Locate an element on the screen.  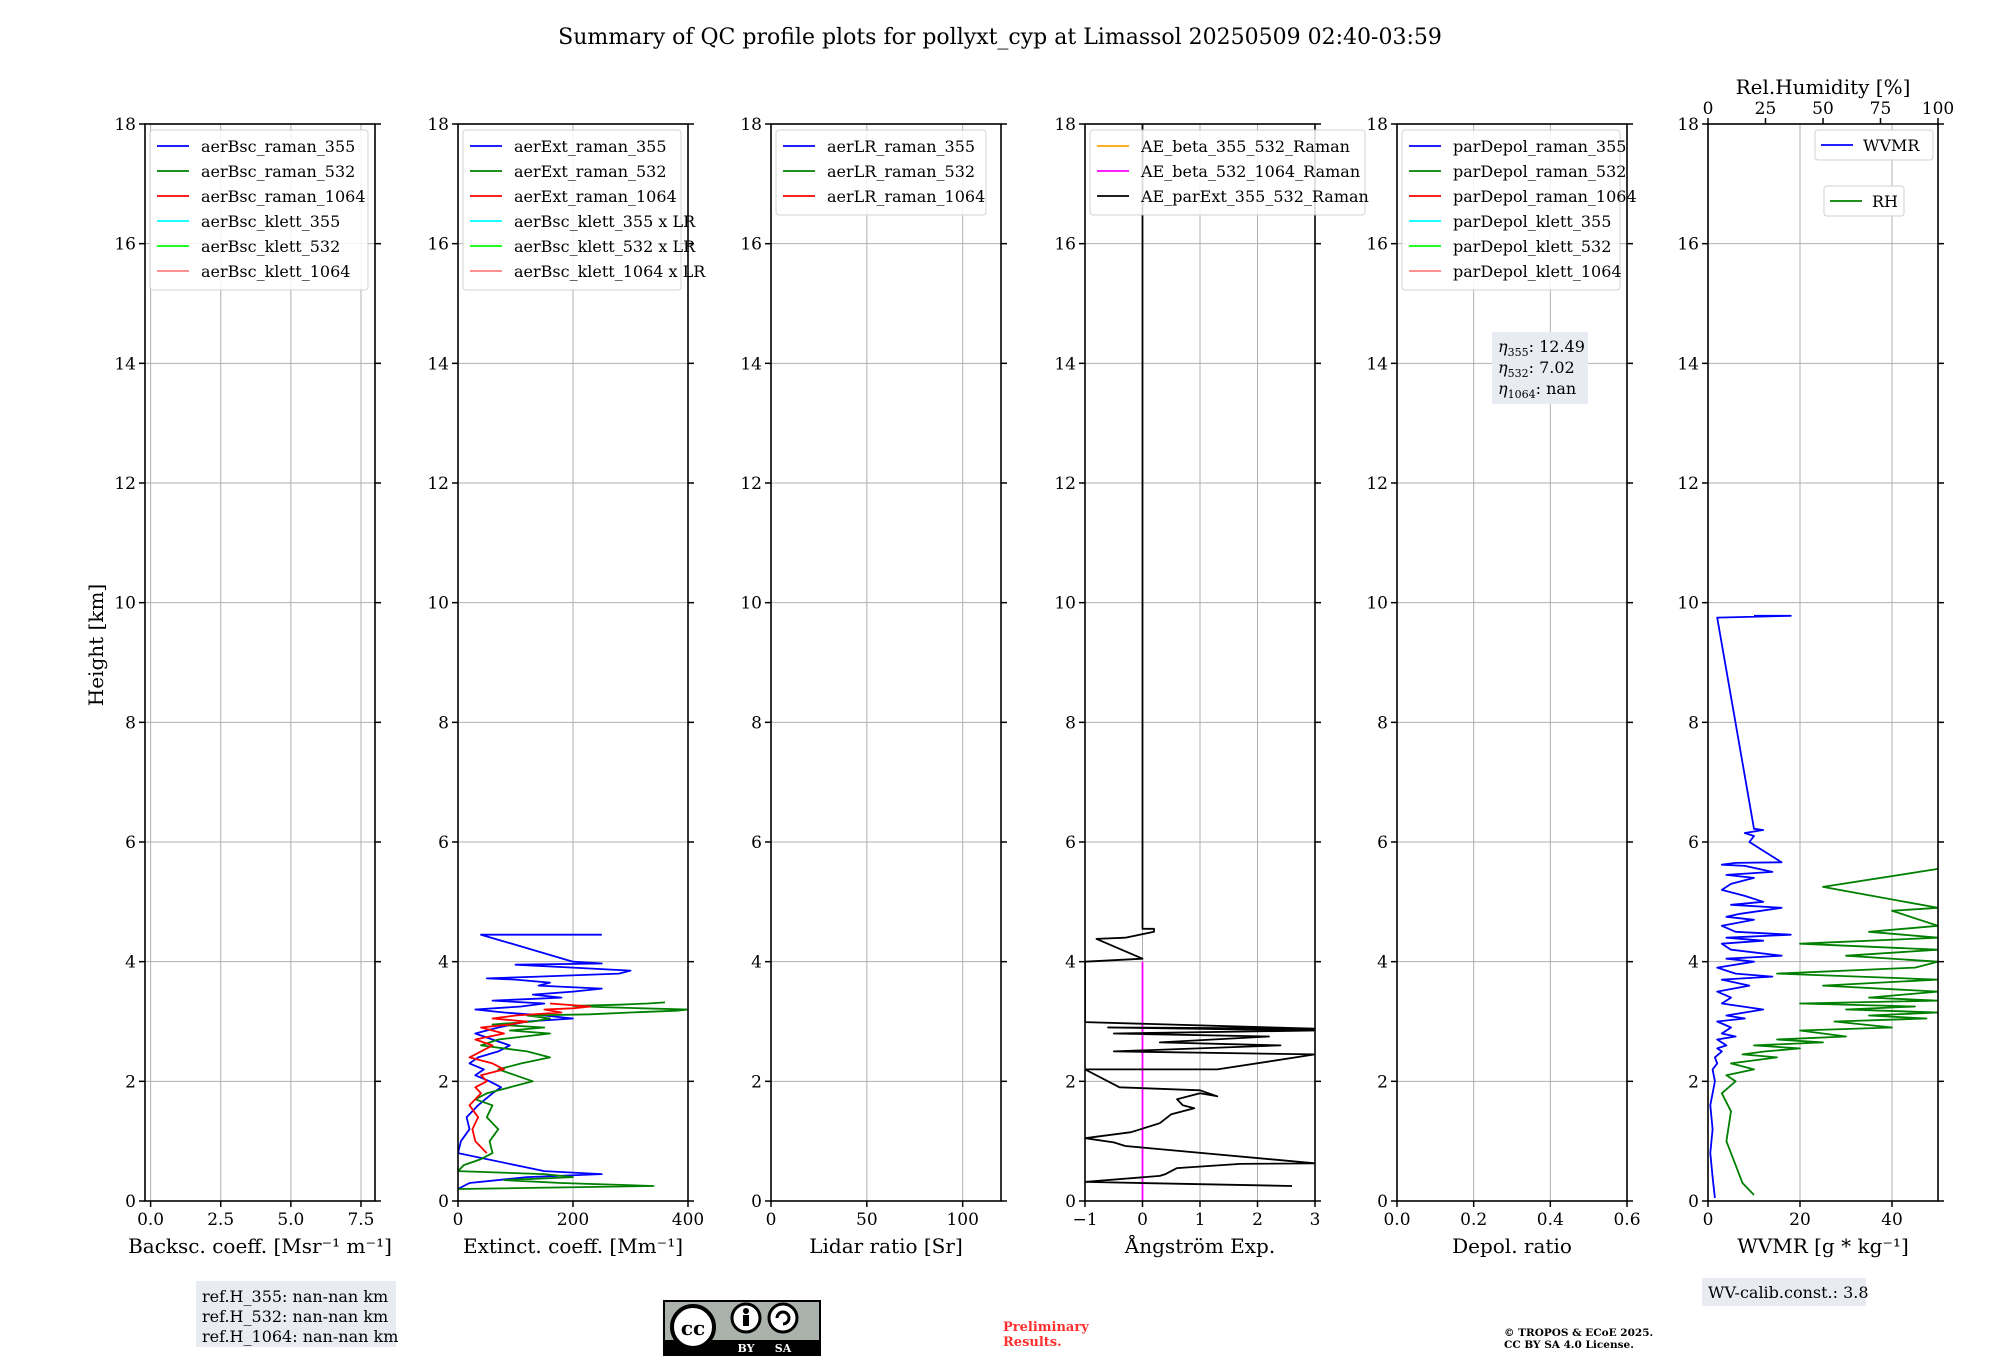
annotation-line: ref.H_532: nan-nan km is located at coordinates (295, 1316).